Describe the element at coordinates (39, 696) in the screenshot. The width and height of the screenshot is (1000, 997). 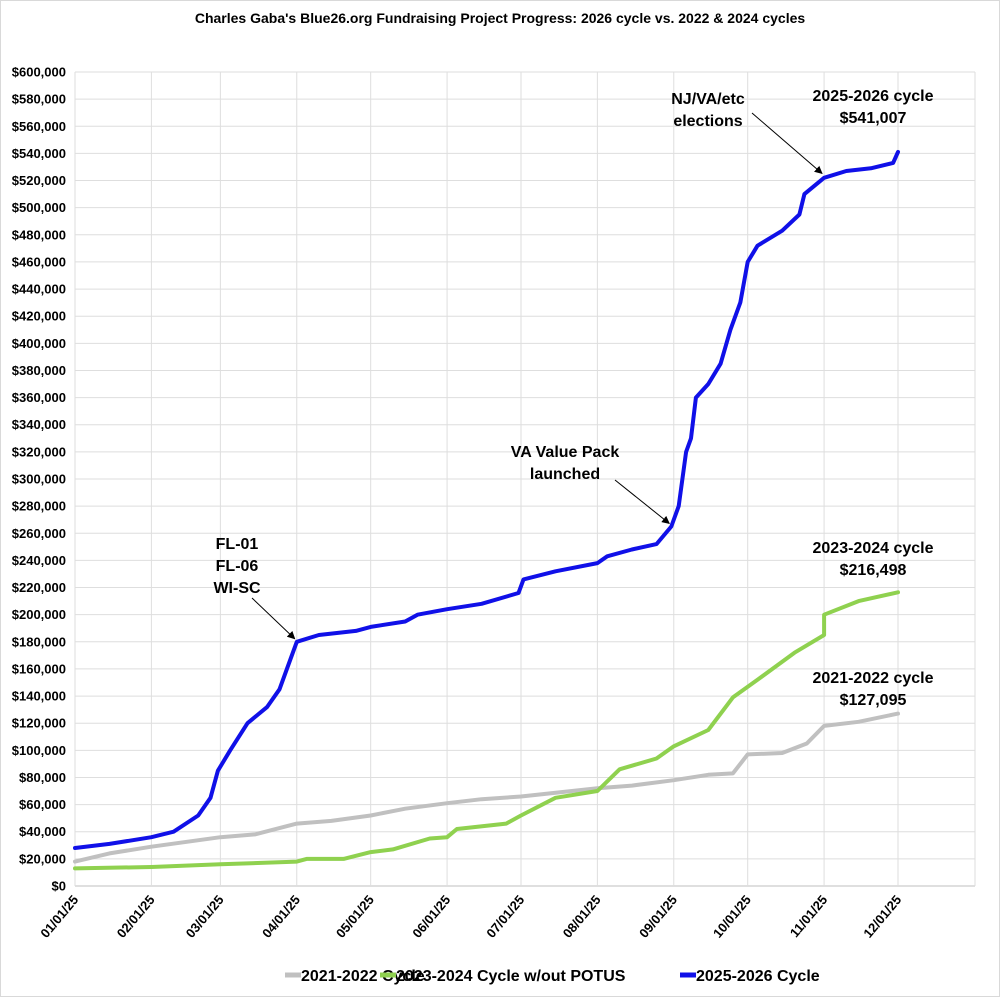
I see `y-tick-label: $140,000` at that location.